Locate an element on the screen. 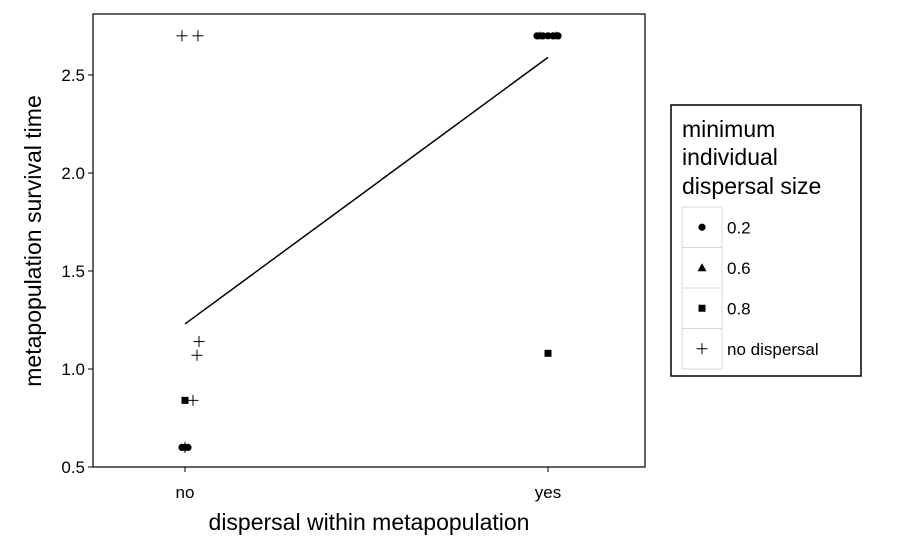  y-tick-label: 2.5 is located at coordinates (73, 75).